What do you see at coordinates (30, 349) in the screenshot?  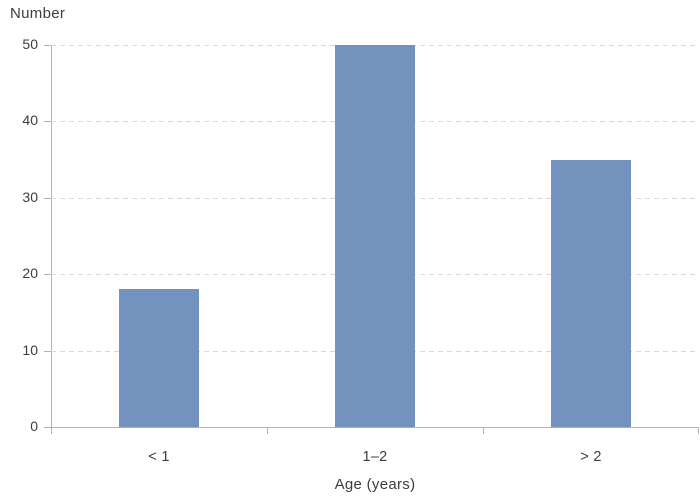 I see `y-tick-label-10: 10` at bounding box center [30, 349].